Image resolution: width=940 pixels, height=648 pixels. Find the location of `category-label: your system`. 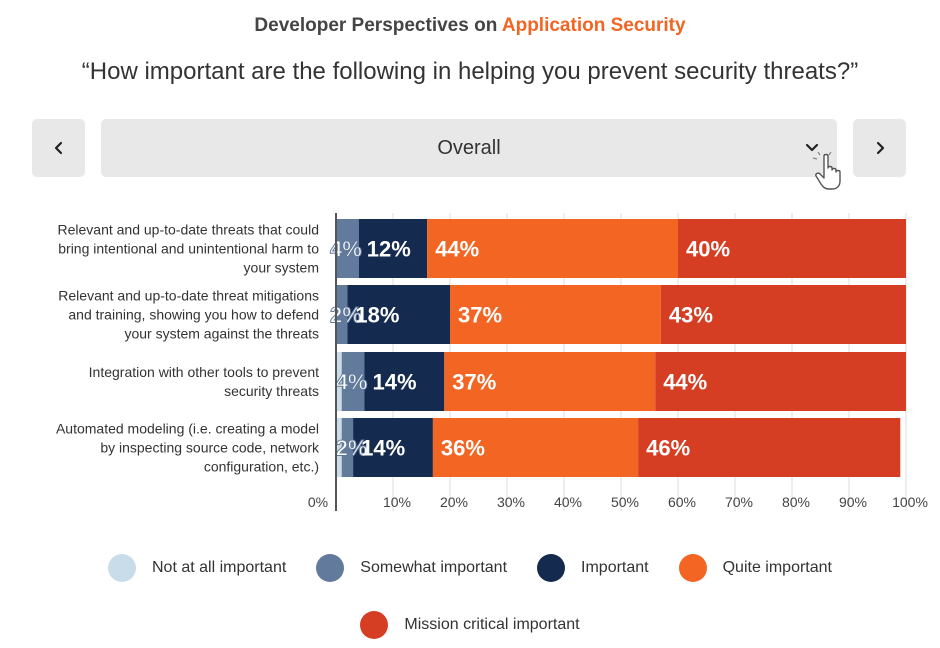

category-label: your system is located at coordinates (281, 268).